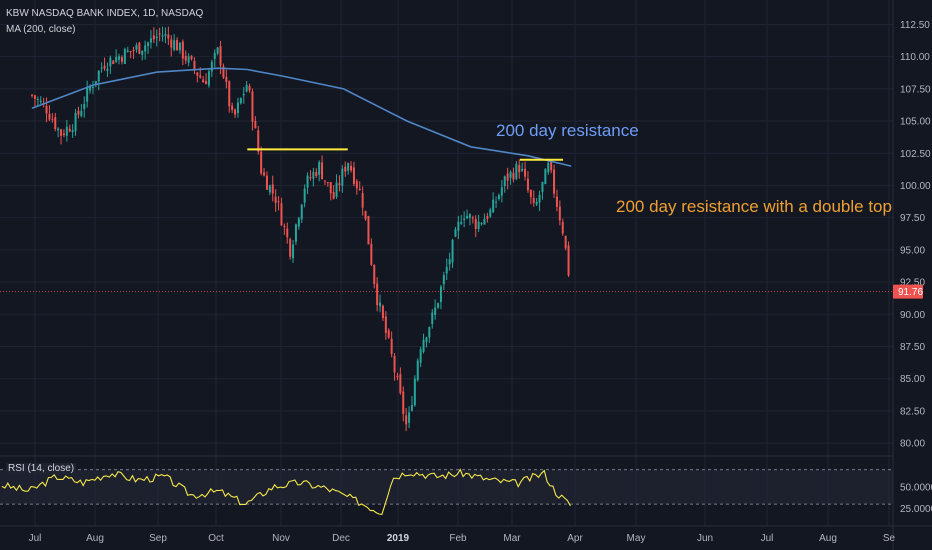 The image size is (932, 550). I want to click on ma-indicator-label: MA (200, close), so click(41, 29).